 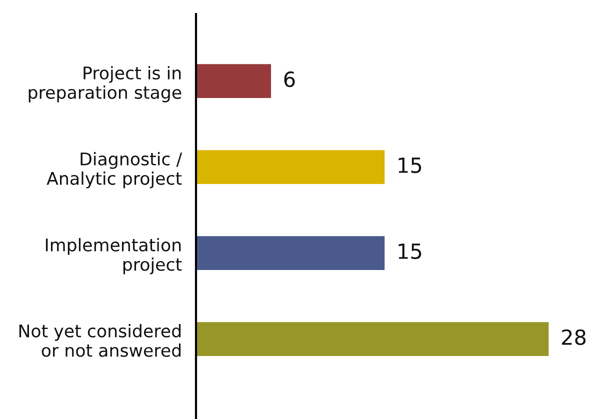 I want to click on y-tick-label: Not yet considered or not answered, so click(x=100, y=340).